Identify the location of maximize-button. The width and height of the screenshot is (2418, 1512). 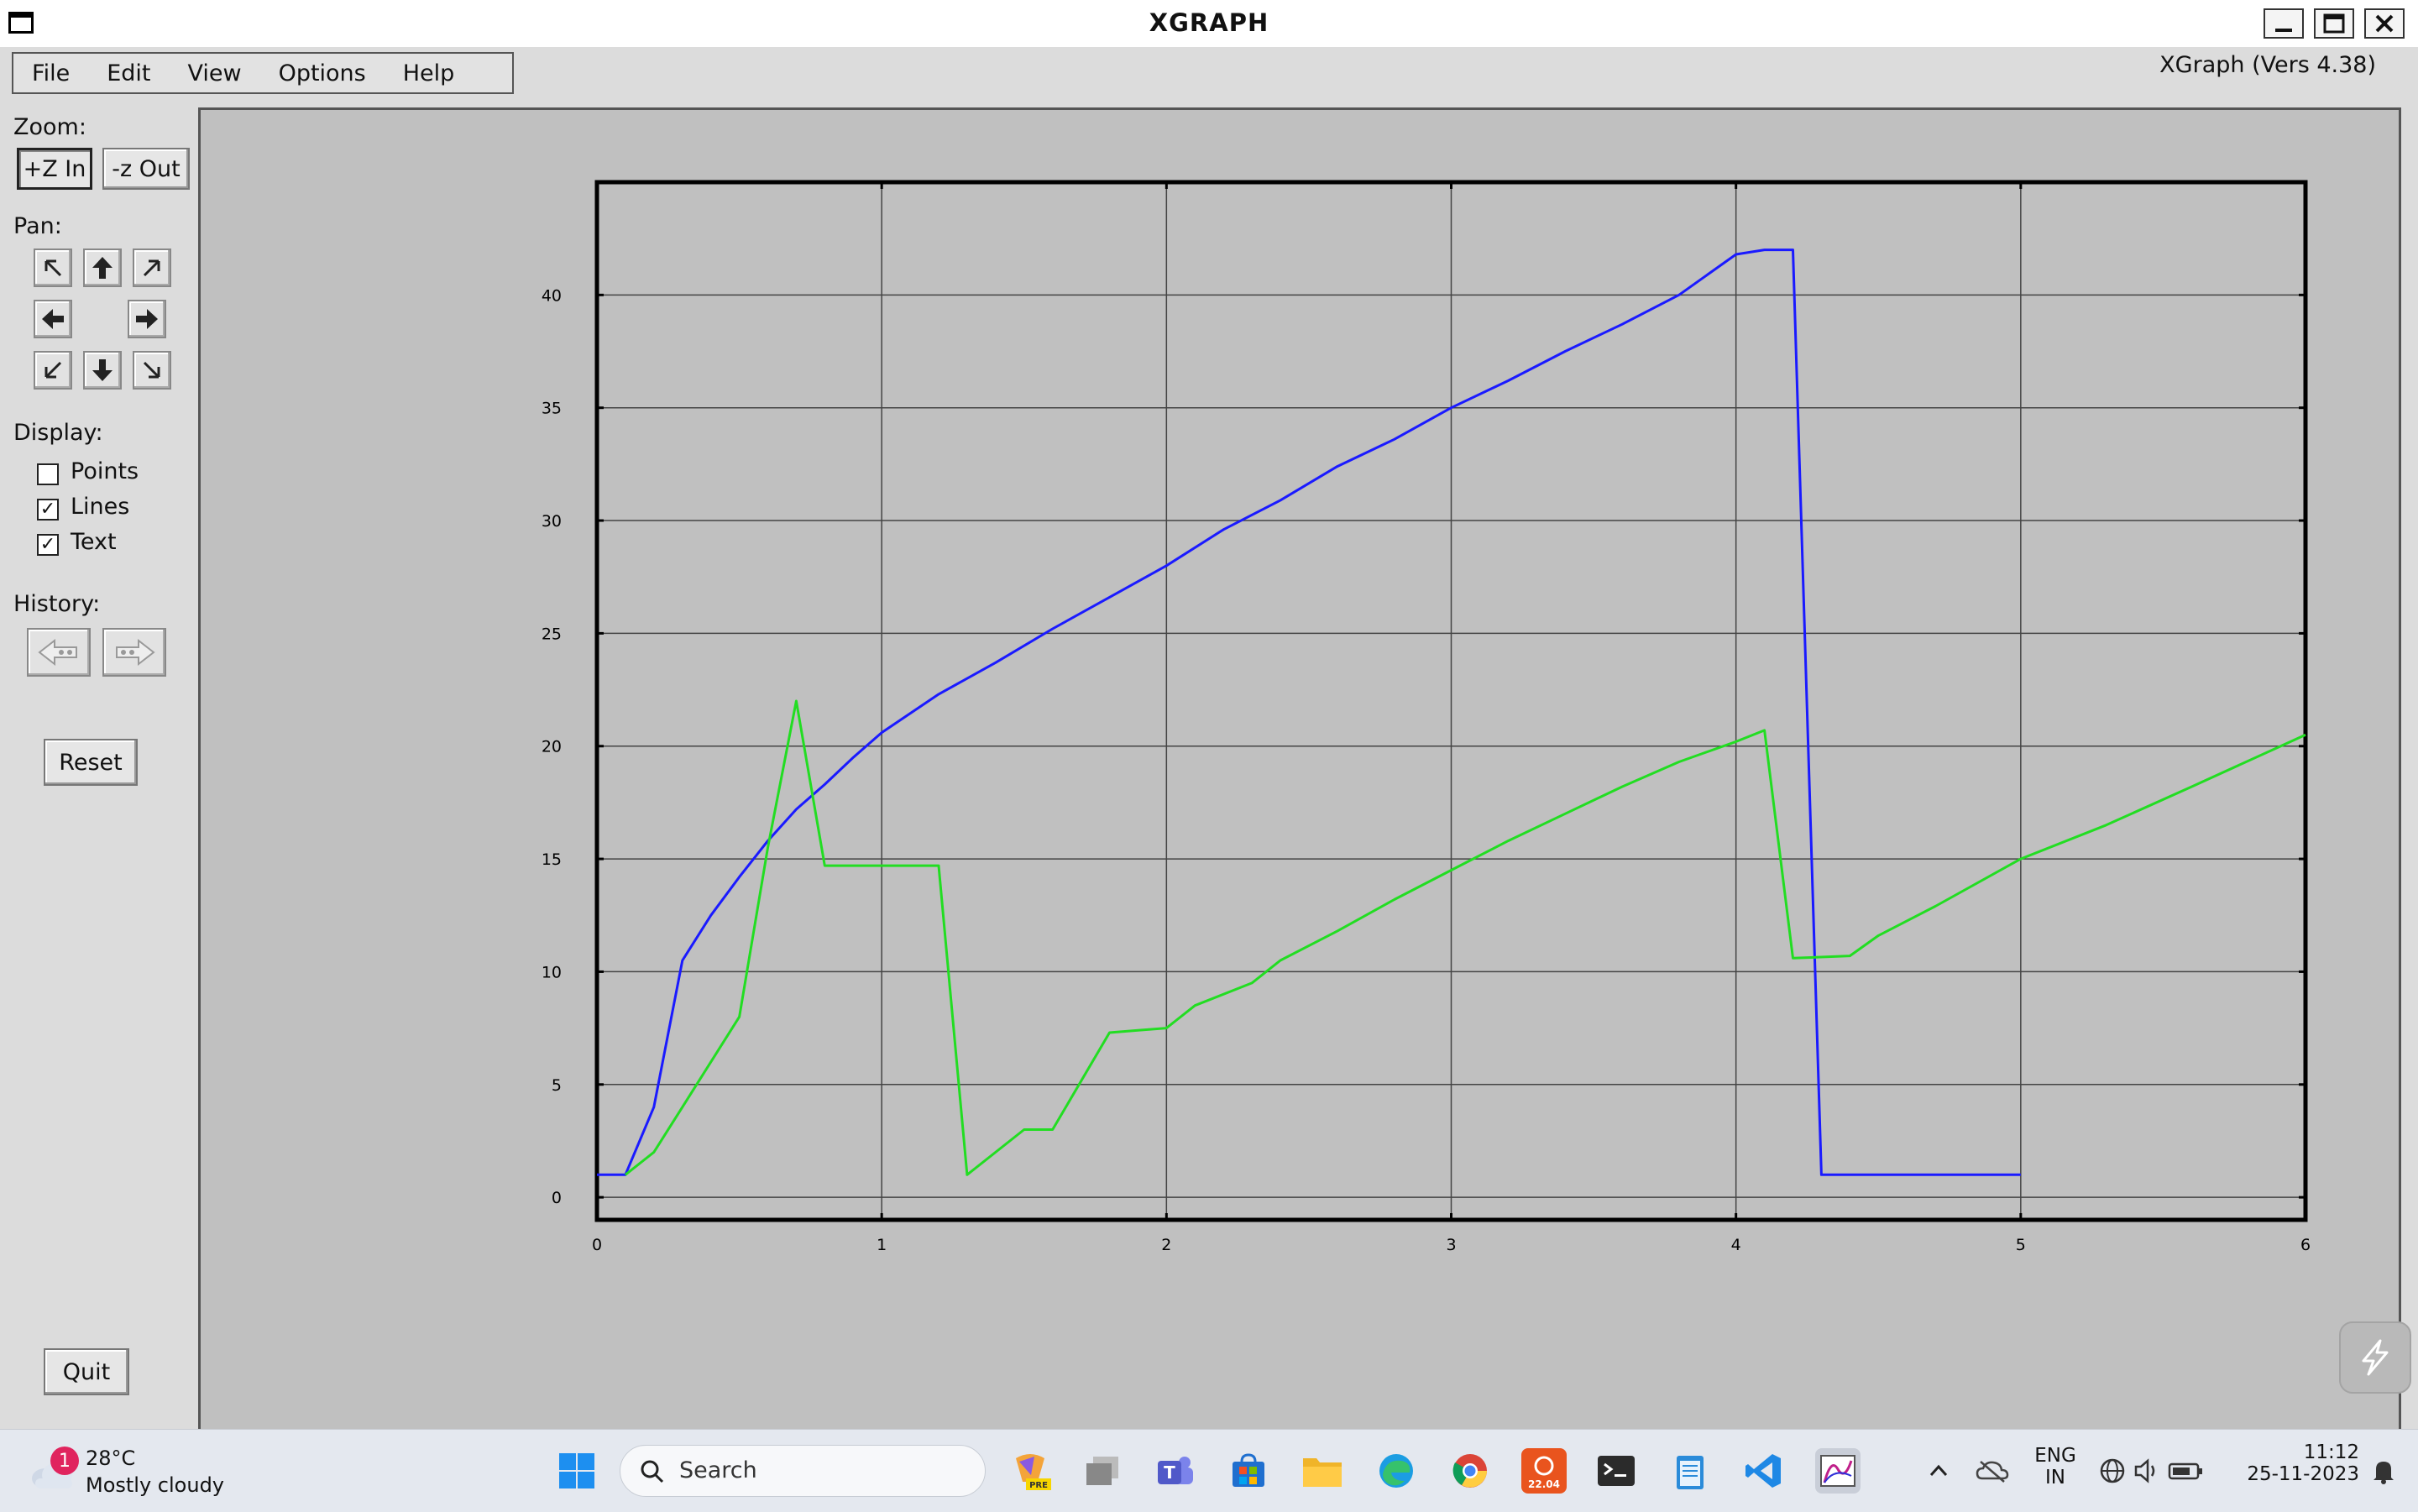
(2334, 23).